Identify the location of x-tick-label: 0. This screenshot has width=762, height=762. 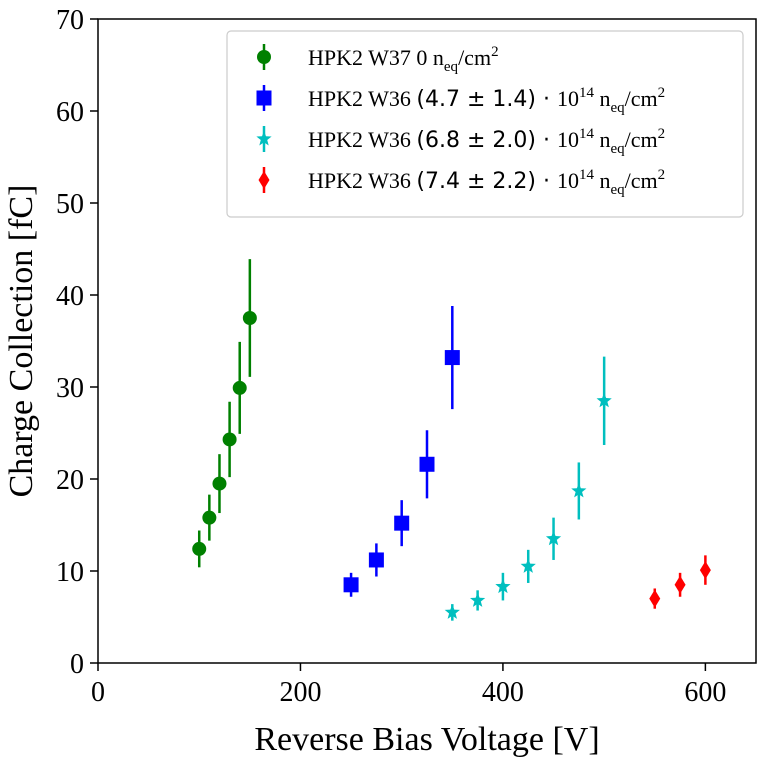
(98, 692).